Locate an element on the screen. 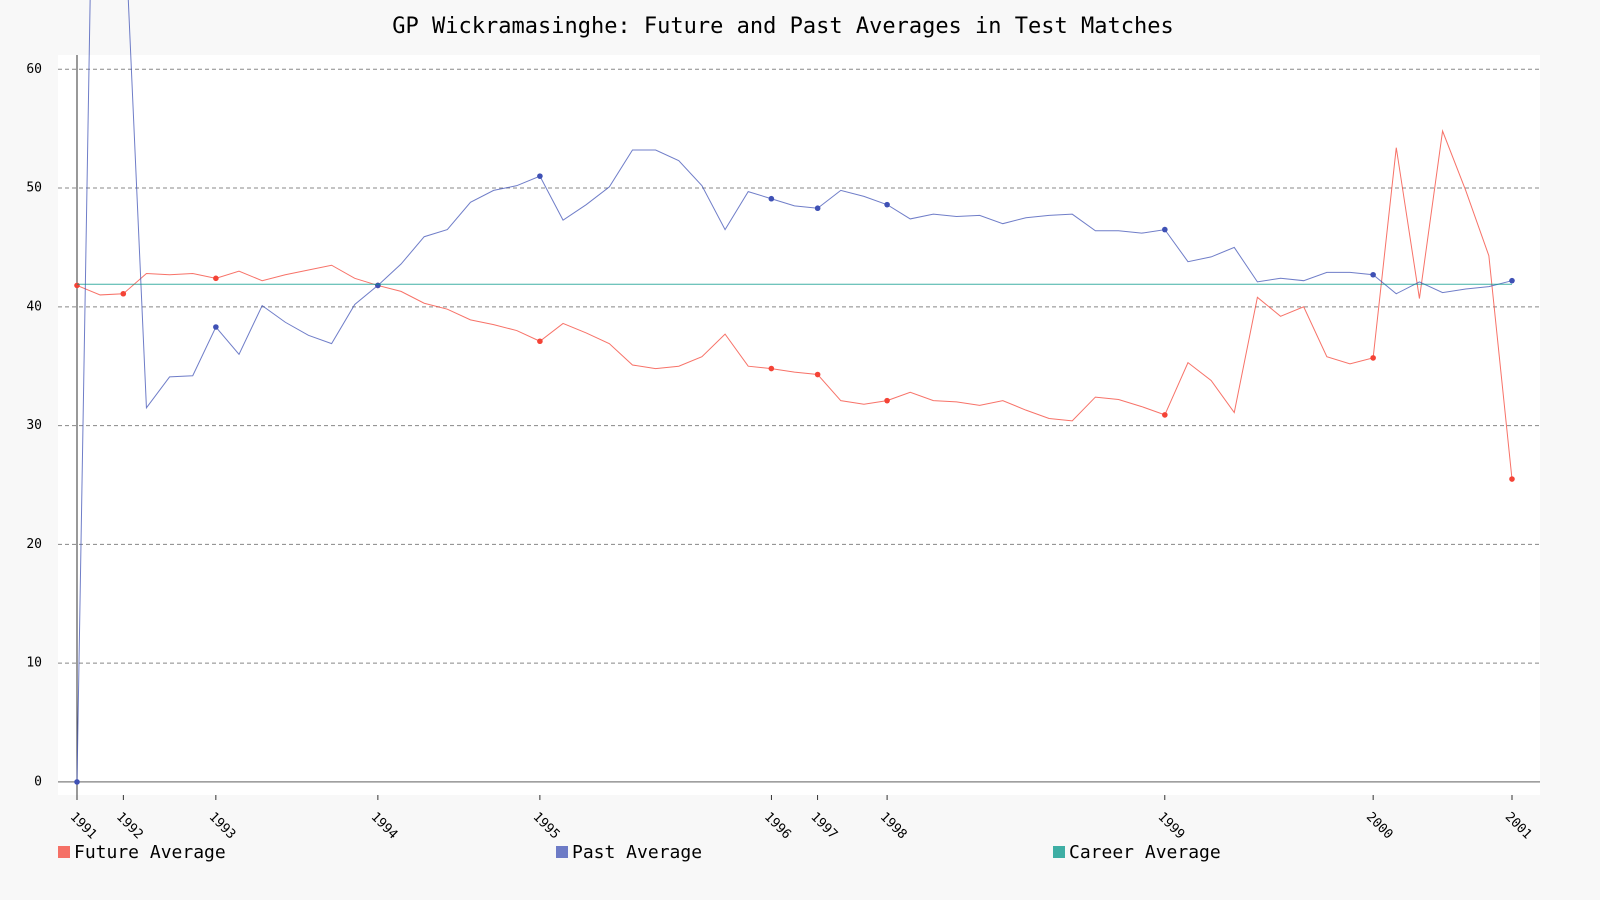 The width and height of the screenshot is (1600, 900). legend-label: Past Average is located at coordinates (637, 852).